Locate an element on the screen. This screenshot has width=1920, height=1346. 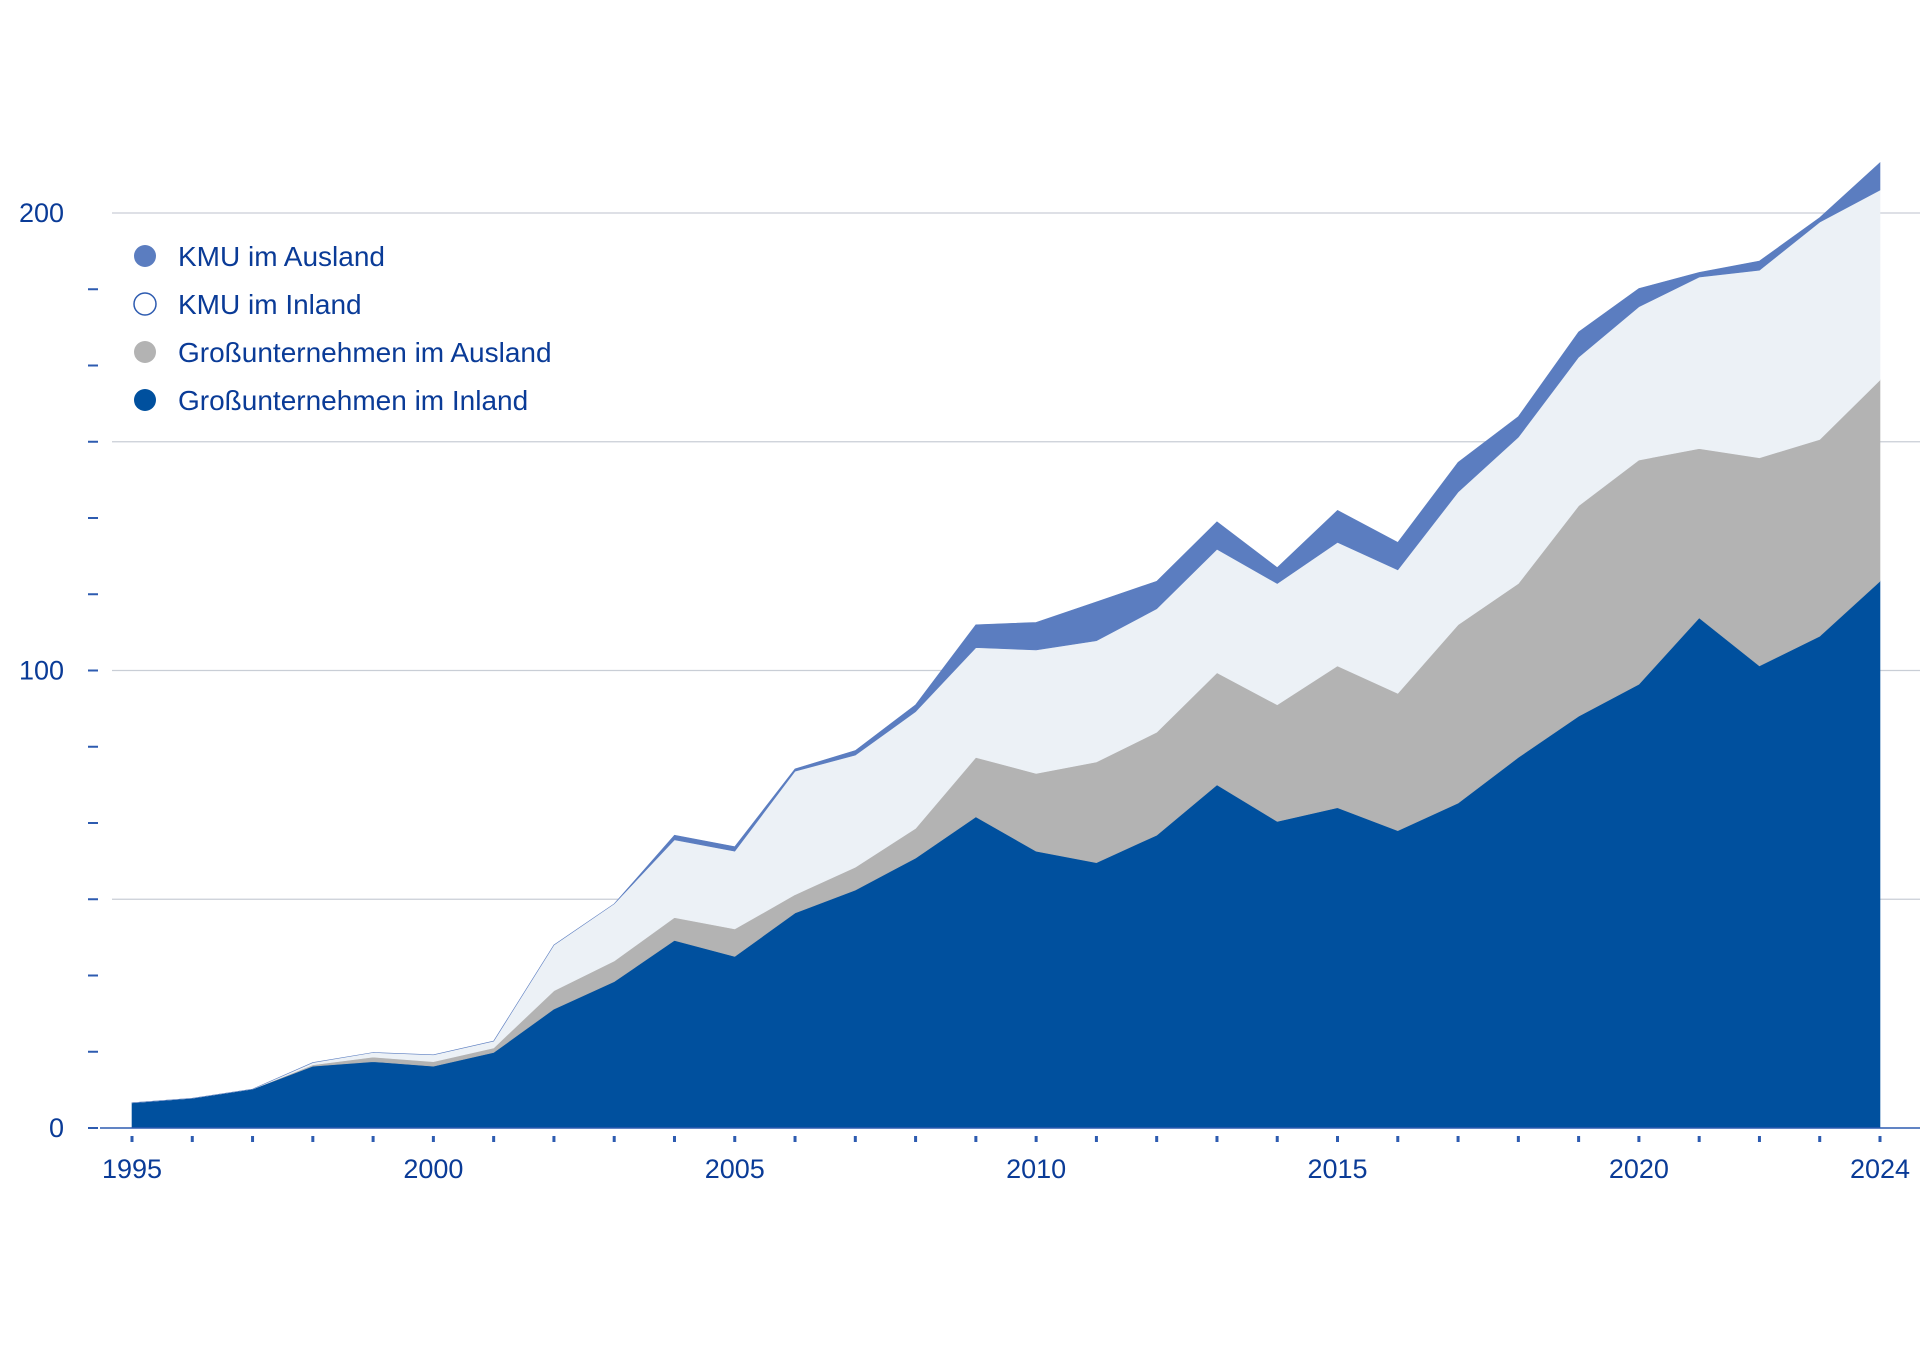
x-tick-label: 2000 is located at coordinates (433, 1169).